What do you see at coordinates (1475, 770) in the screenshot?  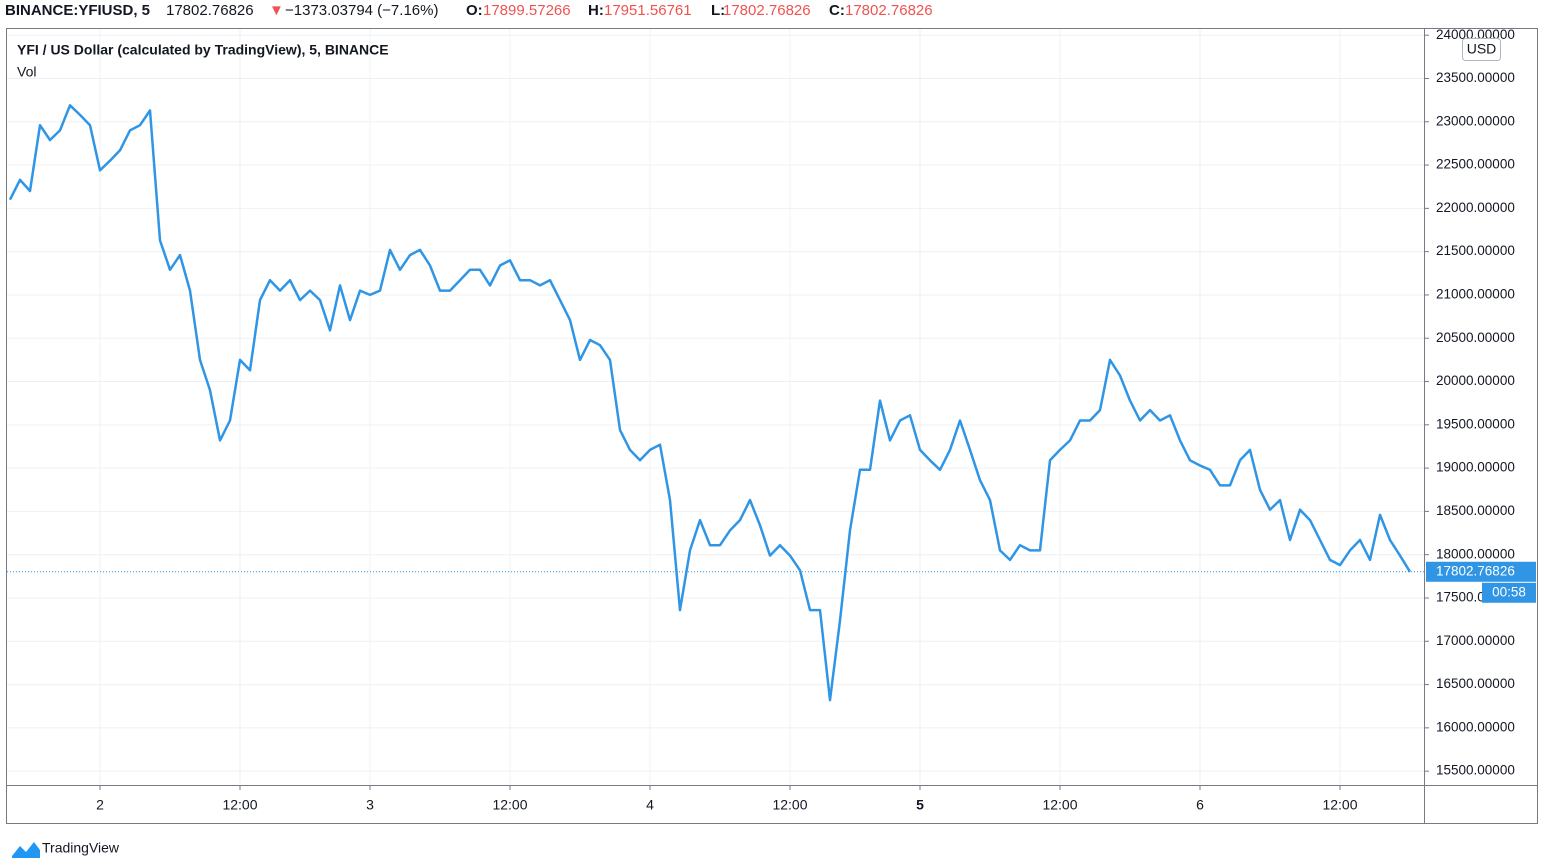 I see `y-tick-label: 15500.00000` at bounding box center [1475, 770].